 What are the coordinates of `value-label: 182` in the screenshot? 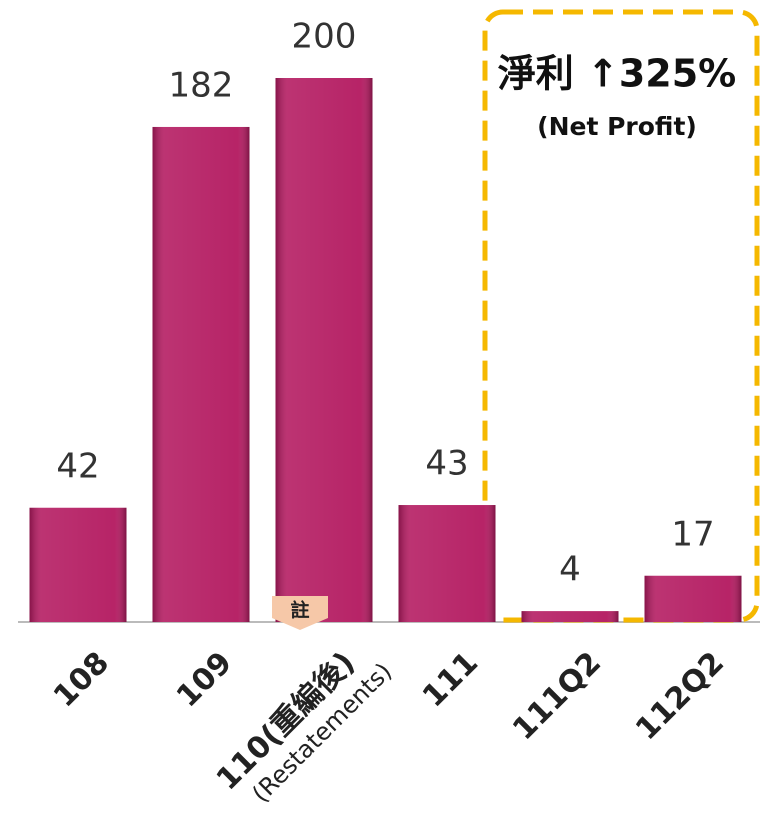 It's located at (201, 85).